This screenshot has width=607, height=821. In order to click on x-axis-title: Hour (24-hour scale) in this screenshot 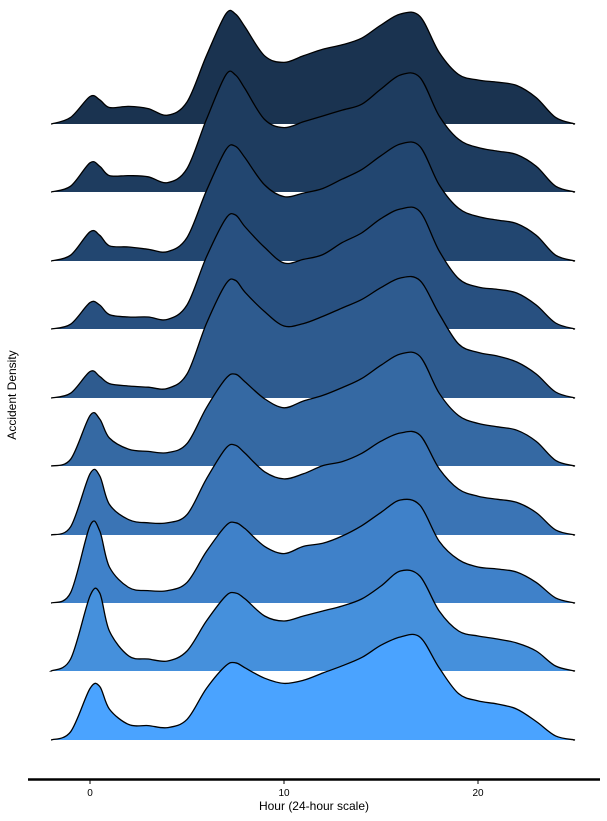, I will do `click(314, 806)`.